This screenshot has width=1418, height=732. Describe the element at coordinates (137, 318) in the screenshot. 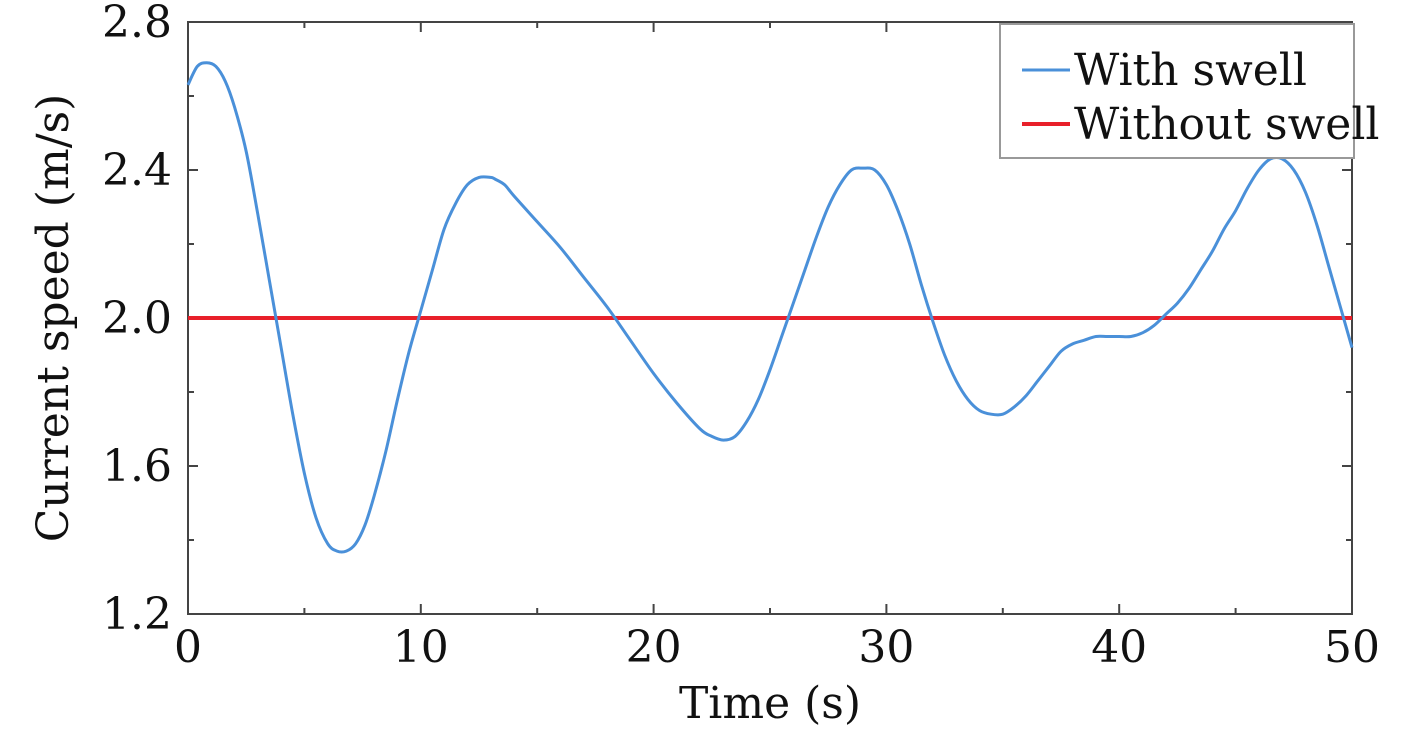

I see `y-tick-label: 2.0` at that location.